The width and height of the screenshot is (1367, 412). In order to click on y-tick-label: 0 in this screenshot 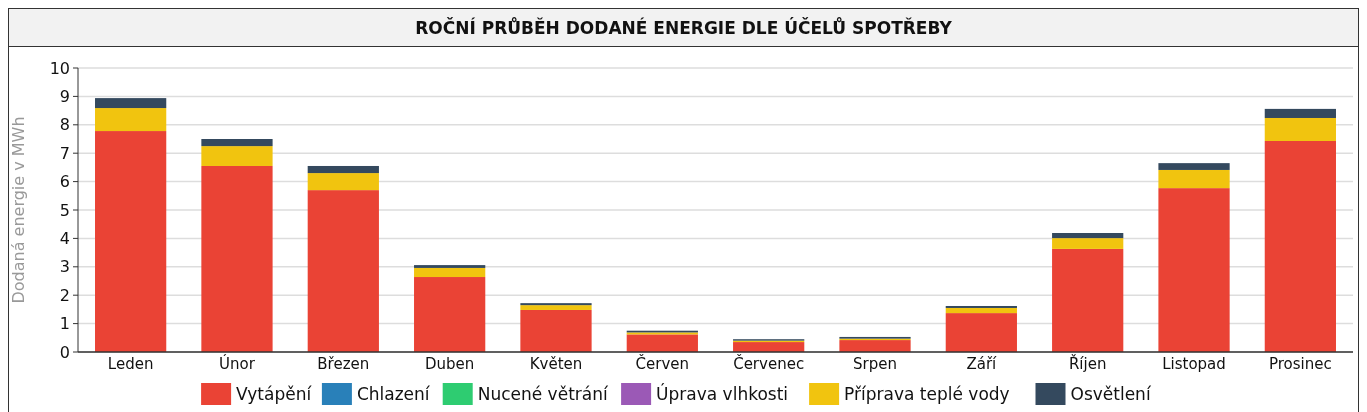, I will do `click(64, 352)`.